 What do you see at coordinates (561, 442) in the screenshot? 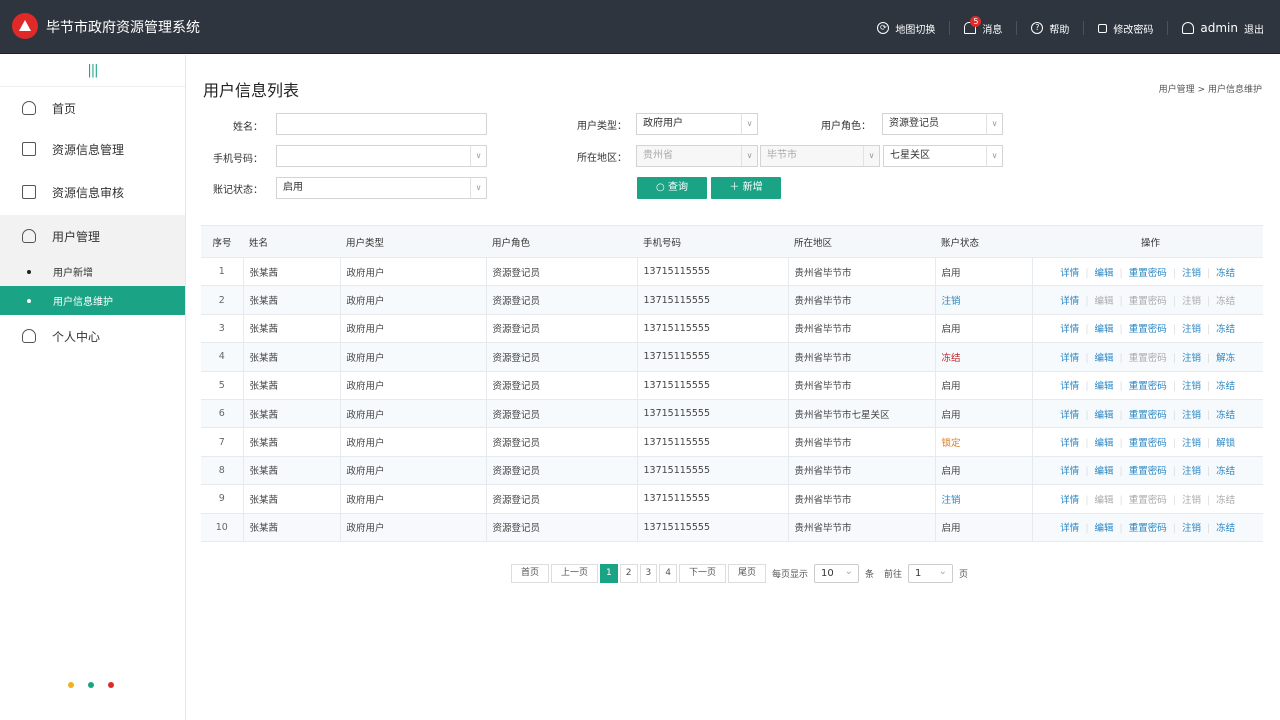
I see `user-role: 资源登记员` at bounding box center [561, 442].